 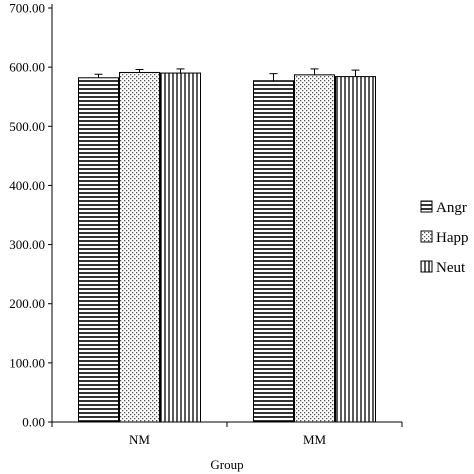 What do you see at coordinates (452, 238) in the screenshot?
I see `legend-label-happy: Happ` at bounding box center [452, 238].